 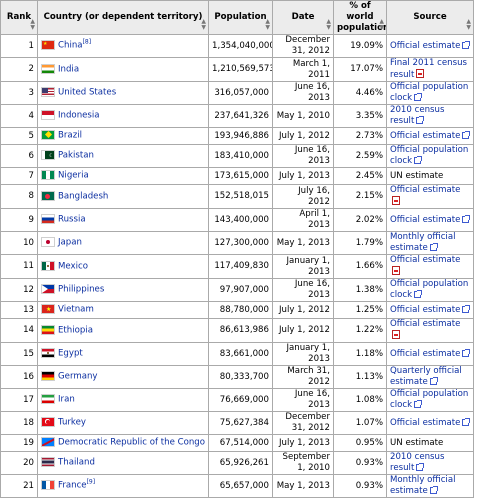 What do you see at coordinates (19, 17) in the screenshot?
I see `column-header-rank: Rank ▲ ▼` at bounding box center [19, 17].